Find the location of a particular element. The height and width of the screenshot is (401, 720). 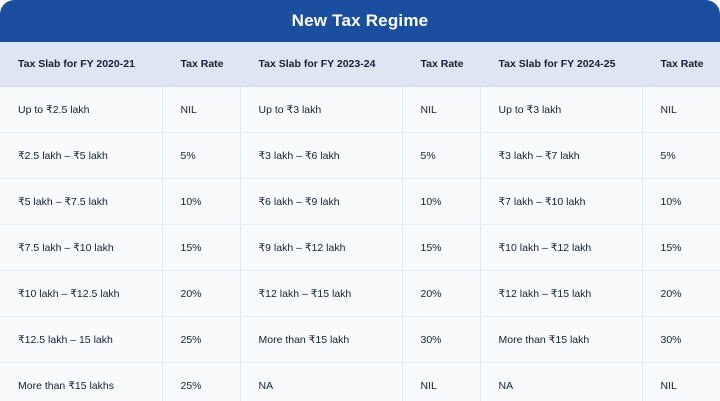

column-header-slab_2024_25: Tax Slab for FY 2024-25 is located at coordinates (561, 64).